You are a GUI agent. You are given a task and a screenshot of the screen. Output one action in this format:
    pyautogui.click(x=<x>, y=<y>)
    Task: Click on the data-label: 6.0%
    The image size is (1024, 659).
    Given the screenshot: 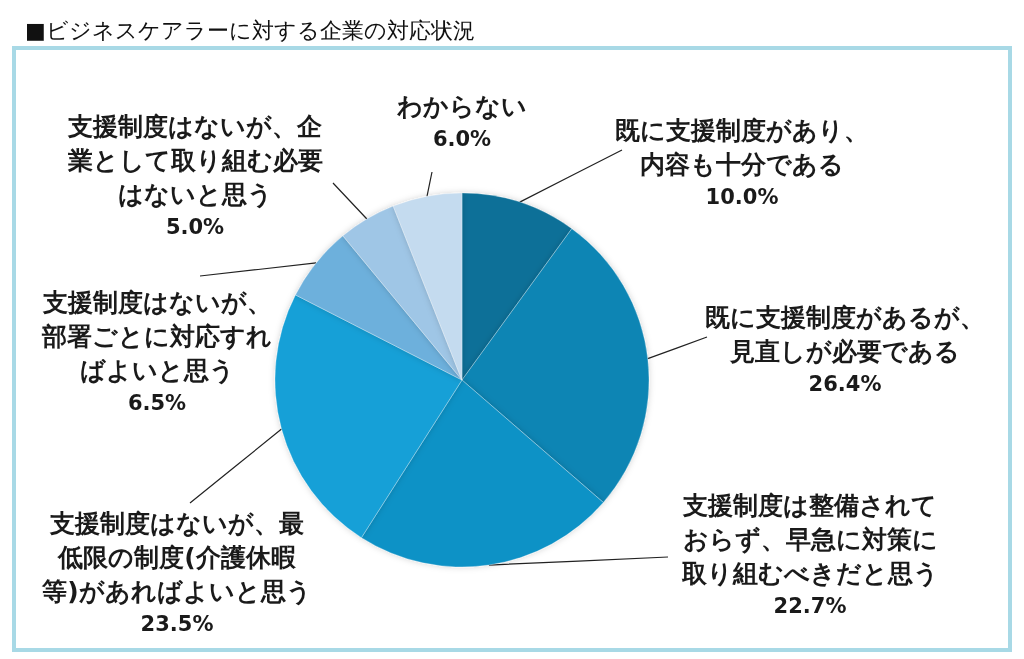 What is the action you would take?
    pyautogui.click(x=462, y=139)
    